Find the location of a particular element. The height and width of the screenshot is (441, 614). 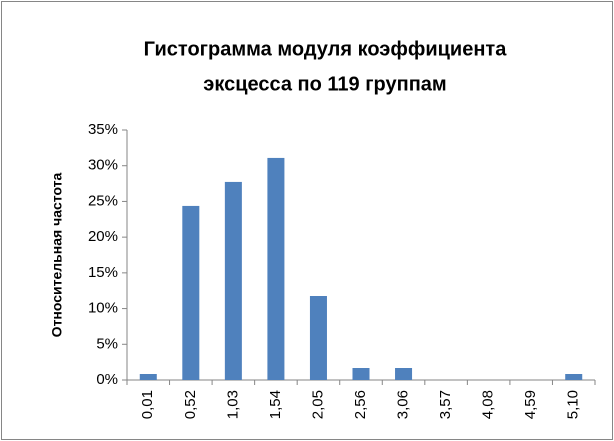

y-axis-title: Относительная частота is located at coordinates (57, 254).